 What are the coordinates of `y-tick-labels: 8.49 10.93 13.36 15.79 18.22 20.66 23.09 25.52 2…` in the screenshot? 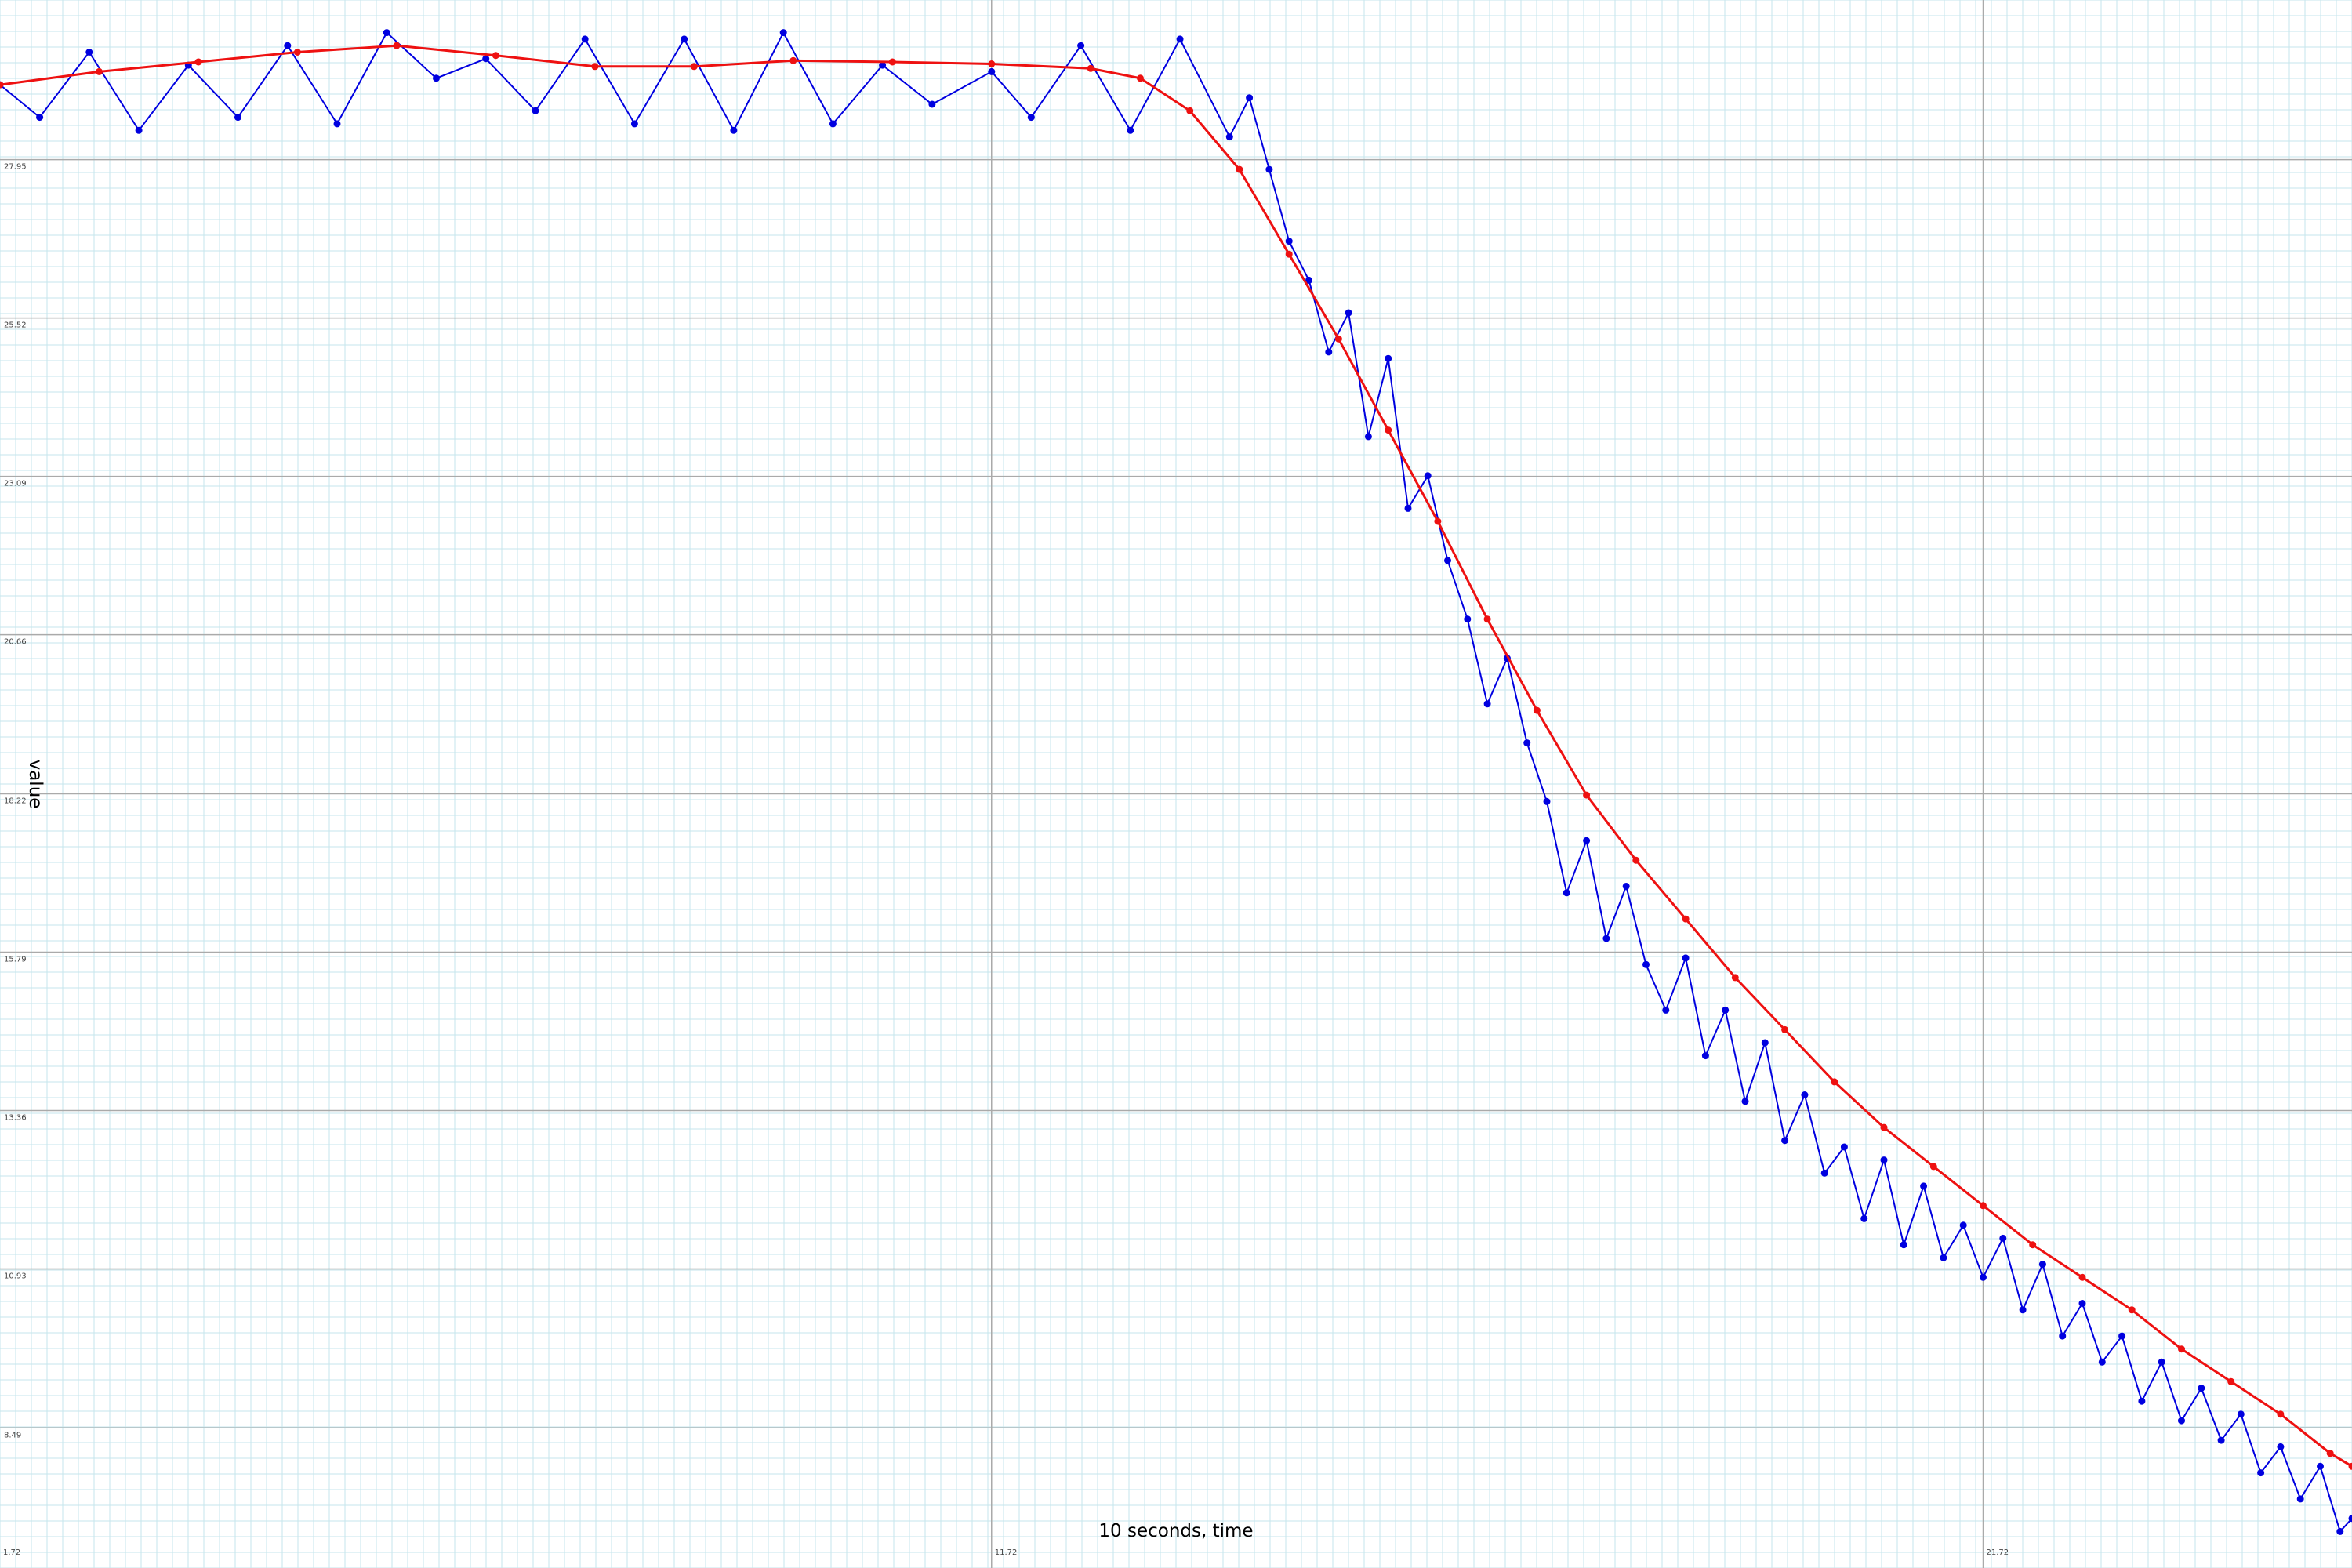 It's located at (15, 801).